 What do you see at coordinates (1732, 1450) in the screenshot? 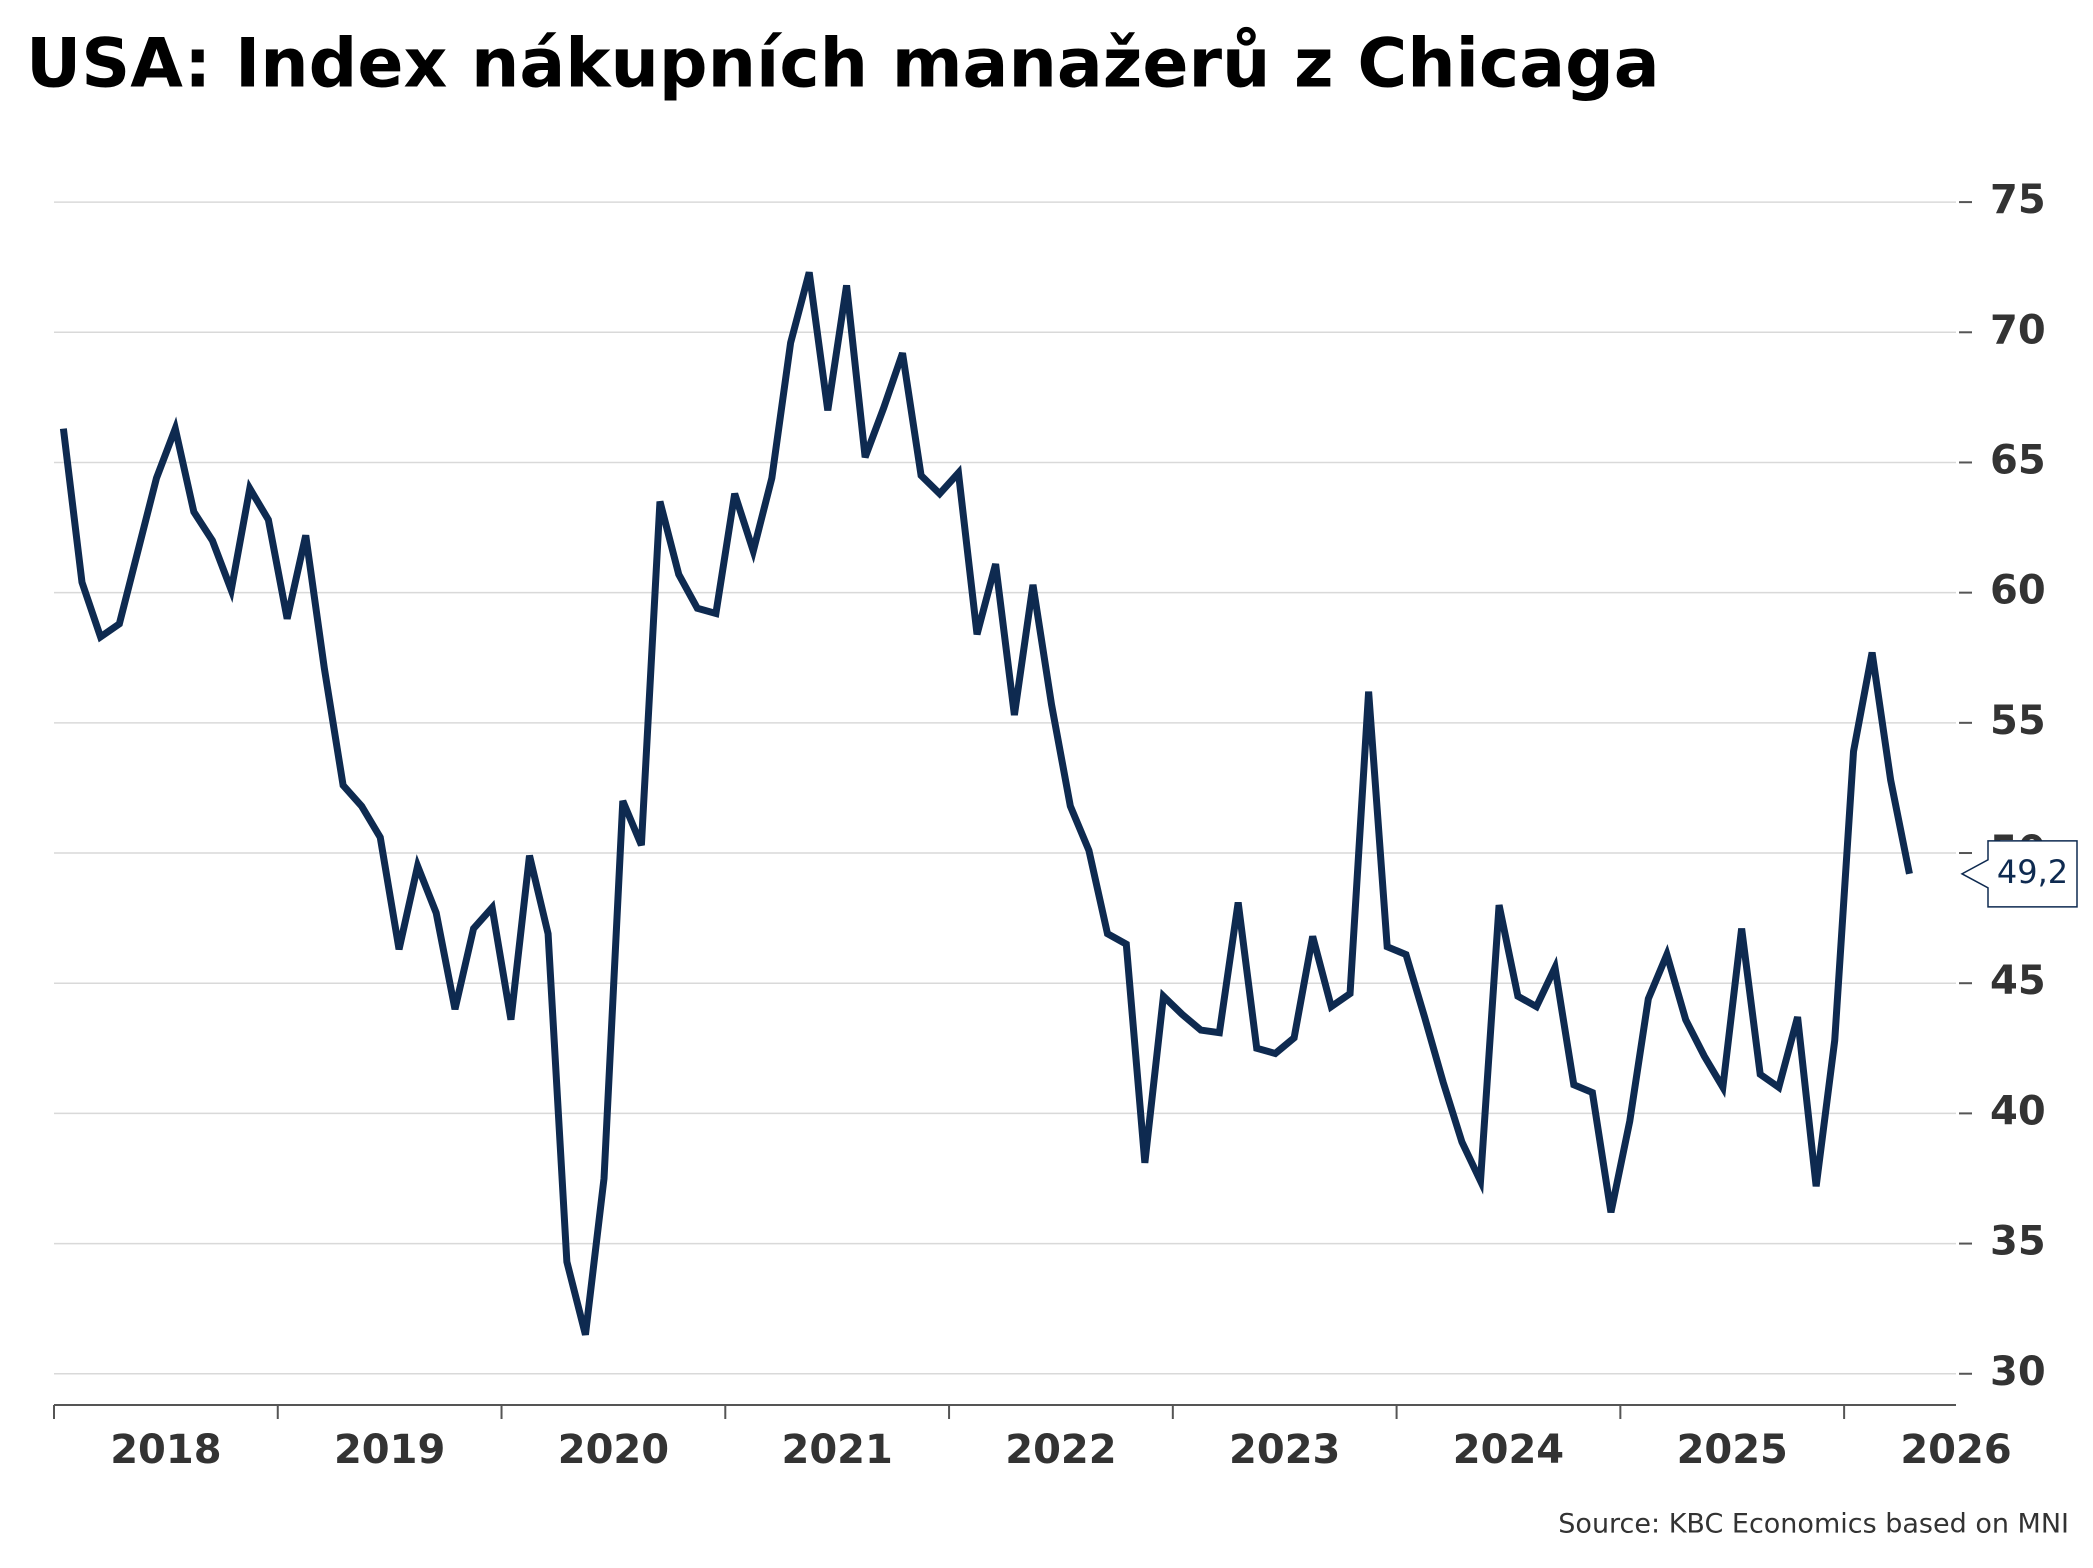
I see `x-tick-label: 2025` at bounding box center [1732, 1450].